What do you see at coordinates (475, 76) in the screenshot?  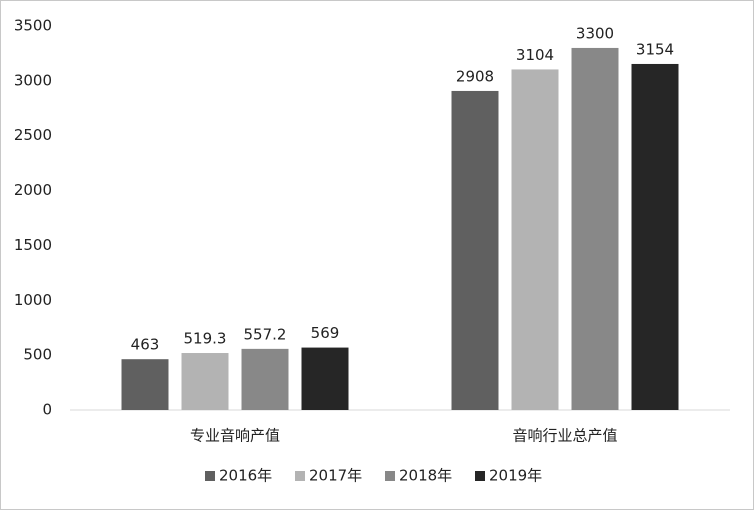 I see `data-label: 2908` at bounding box center [475, 76].